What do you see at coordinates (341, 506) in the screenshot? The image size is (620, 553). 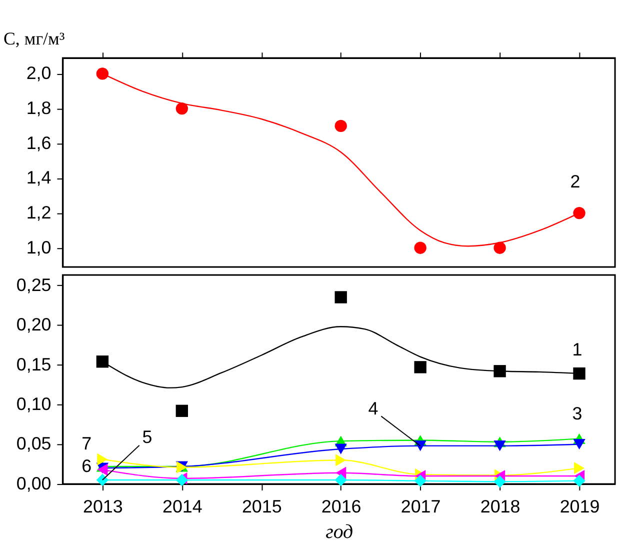 I see `x-tick-label: 2016` at bounding box center [341, 506].